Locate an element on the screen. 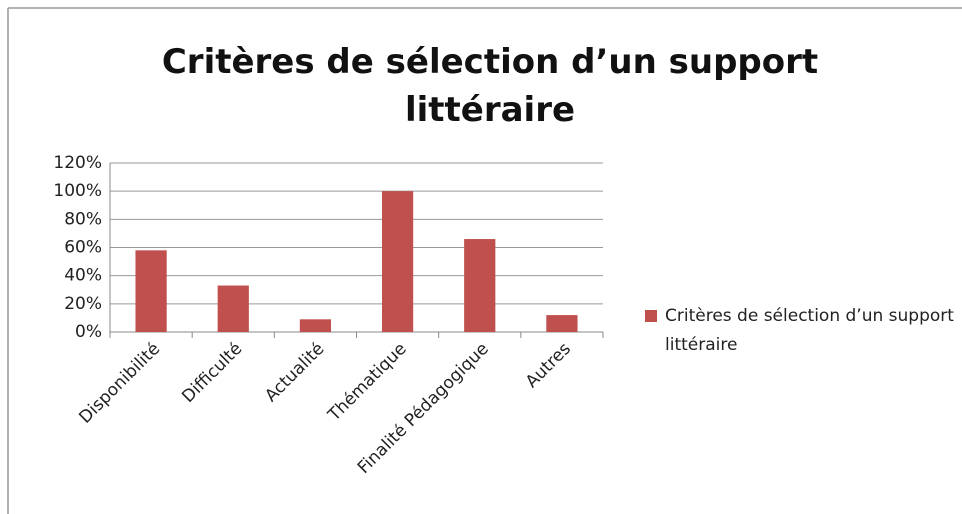 This screenshot has width=962, height=514. y-tick-label: 80% is located at coordinates (83, 219).